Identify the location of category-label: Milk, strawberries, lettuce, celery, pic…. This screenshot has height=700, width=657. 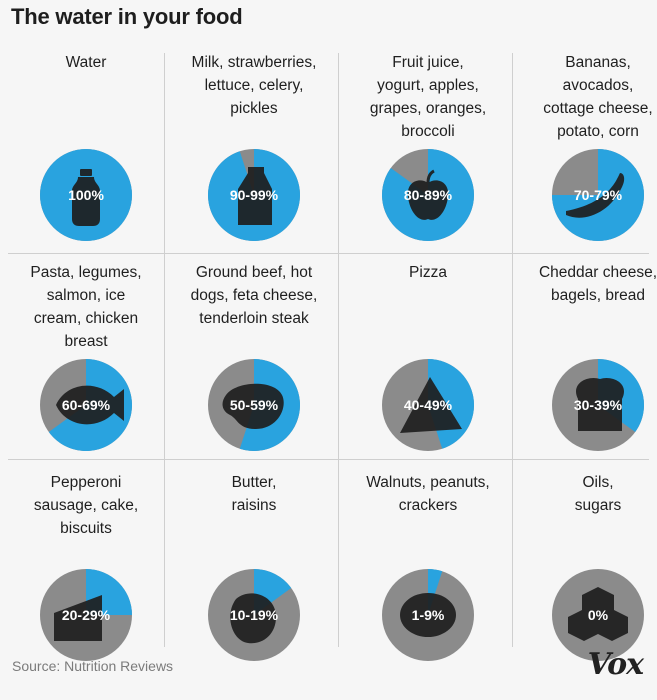
(254, 85).